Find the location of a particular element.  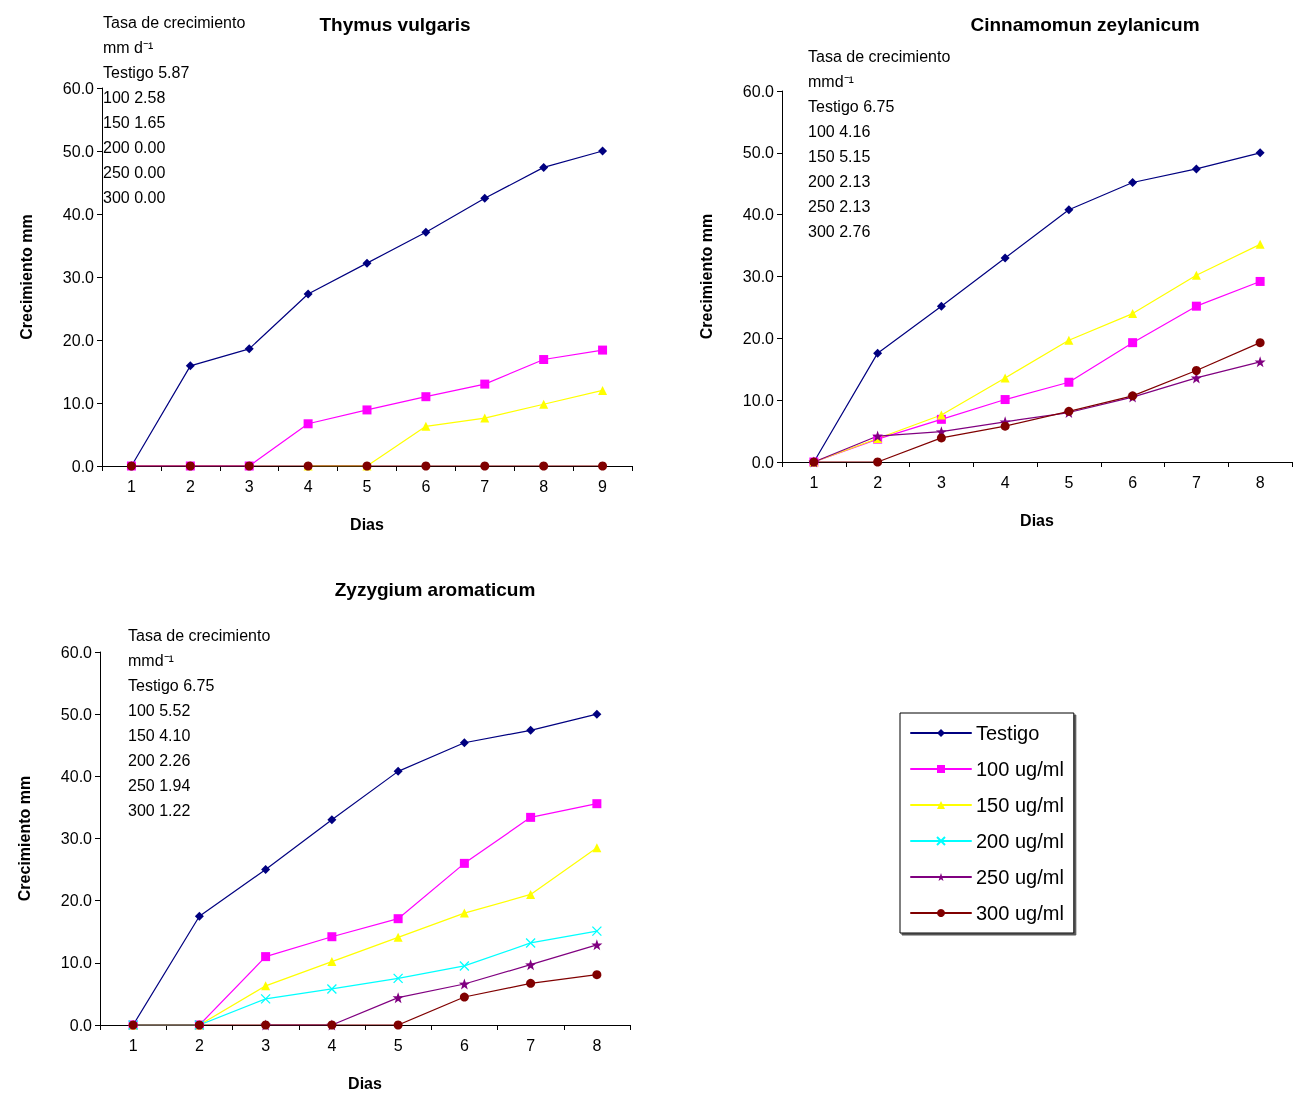

annotation: 100 4.16 is located at coordinates (839, 131).